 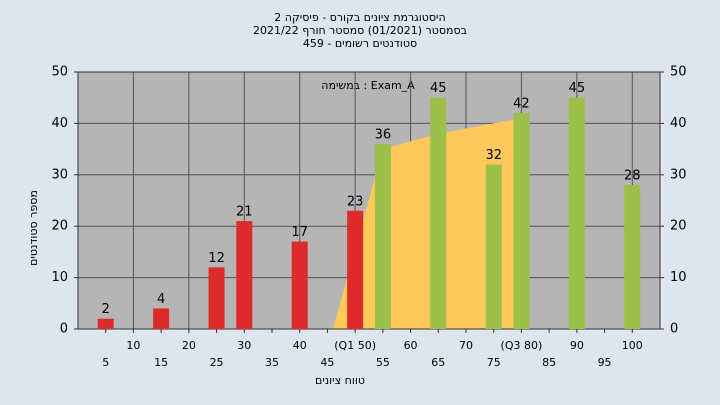 I want to click on x-tick-label: 5, so click(x=105, y=362).